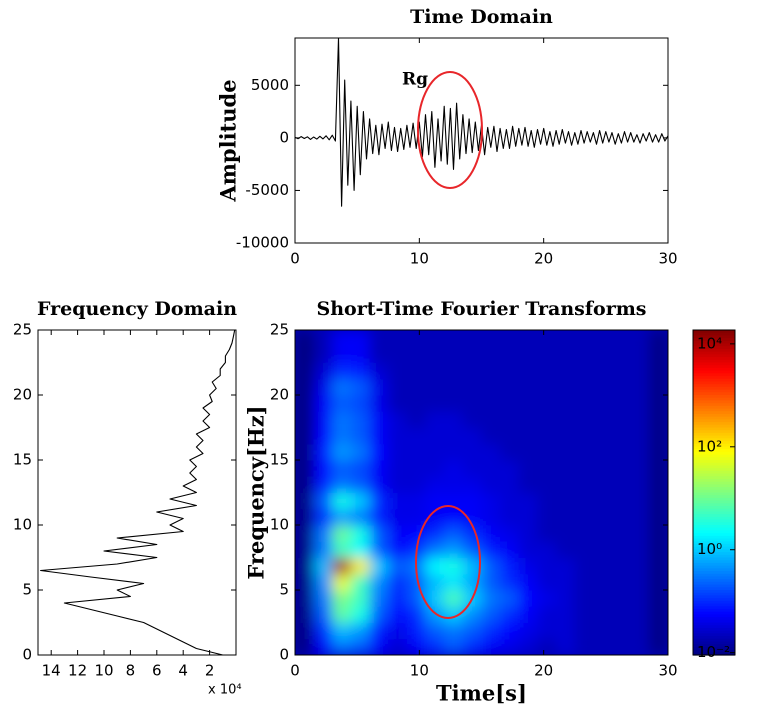  I want to click on x-tick-label: 8, so click(131, 671).